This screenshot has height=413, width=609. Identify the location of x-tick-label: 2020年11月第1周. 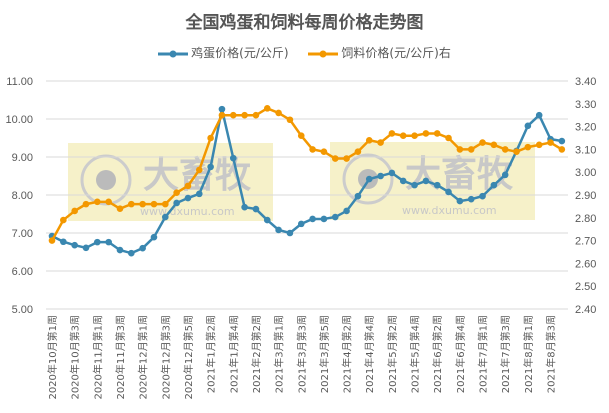
(97, 357).